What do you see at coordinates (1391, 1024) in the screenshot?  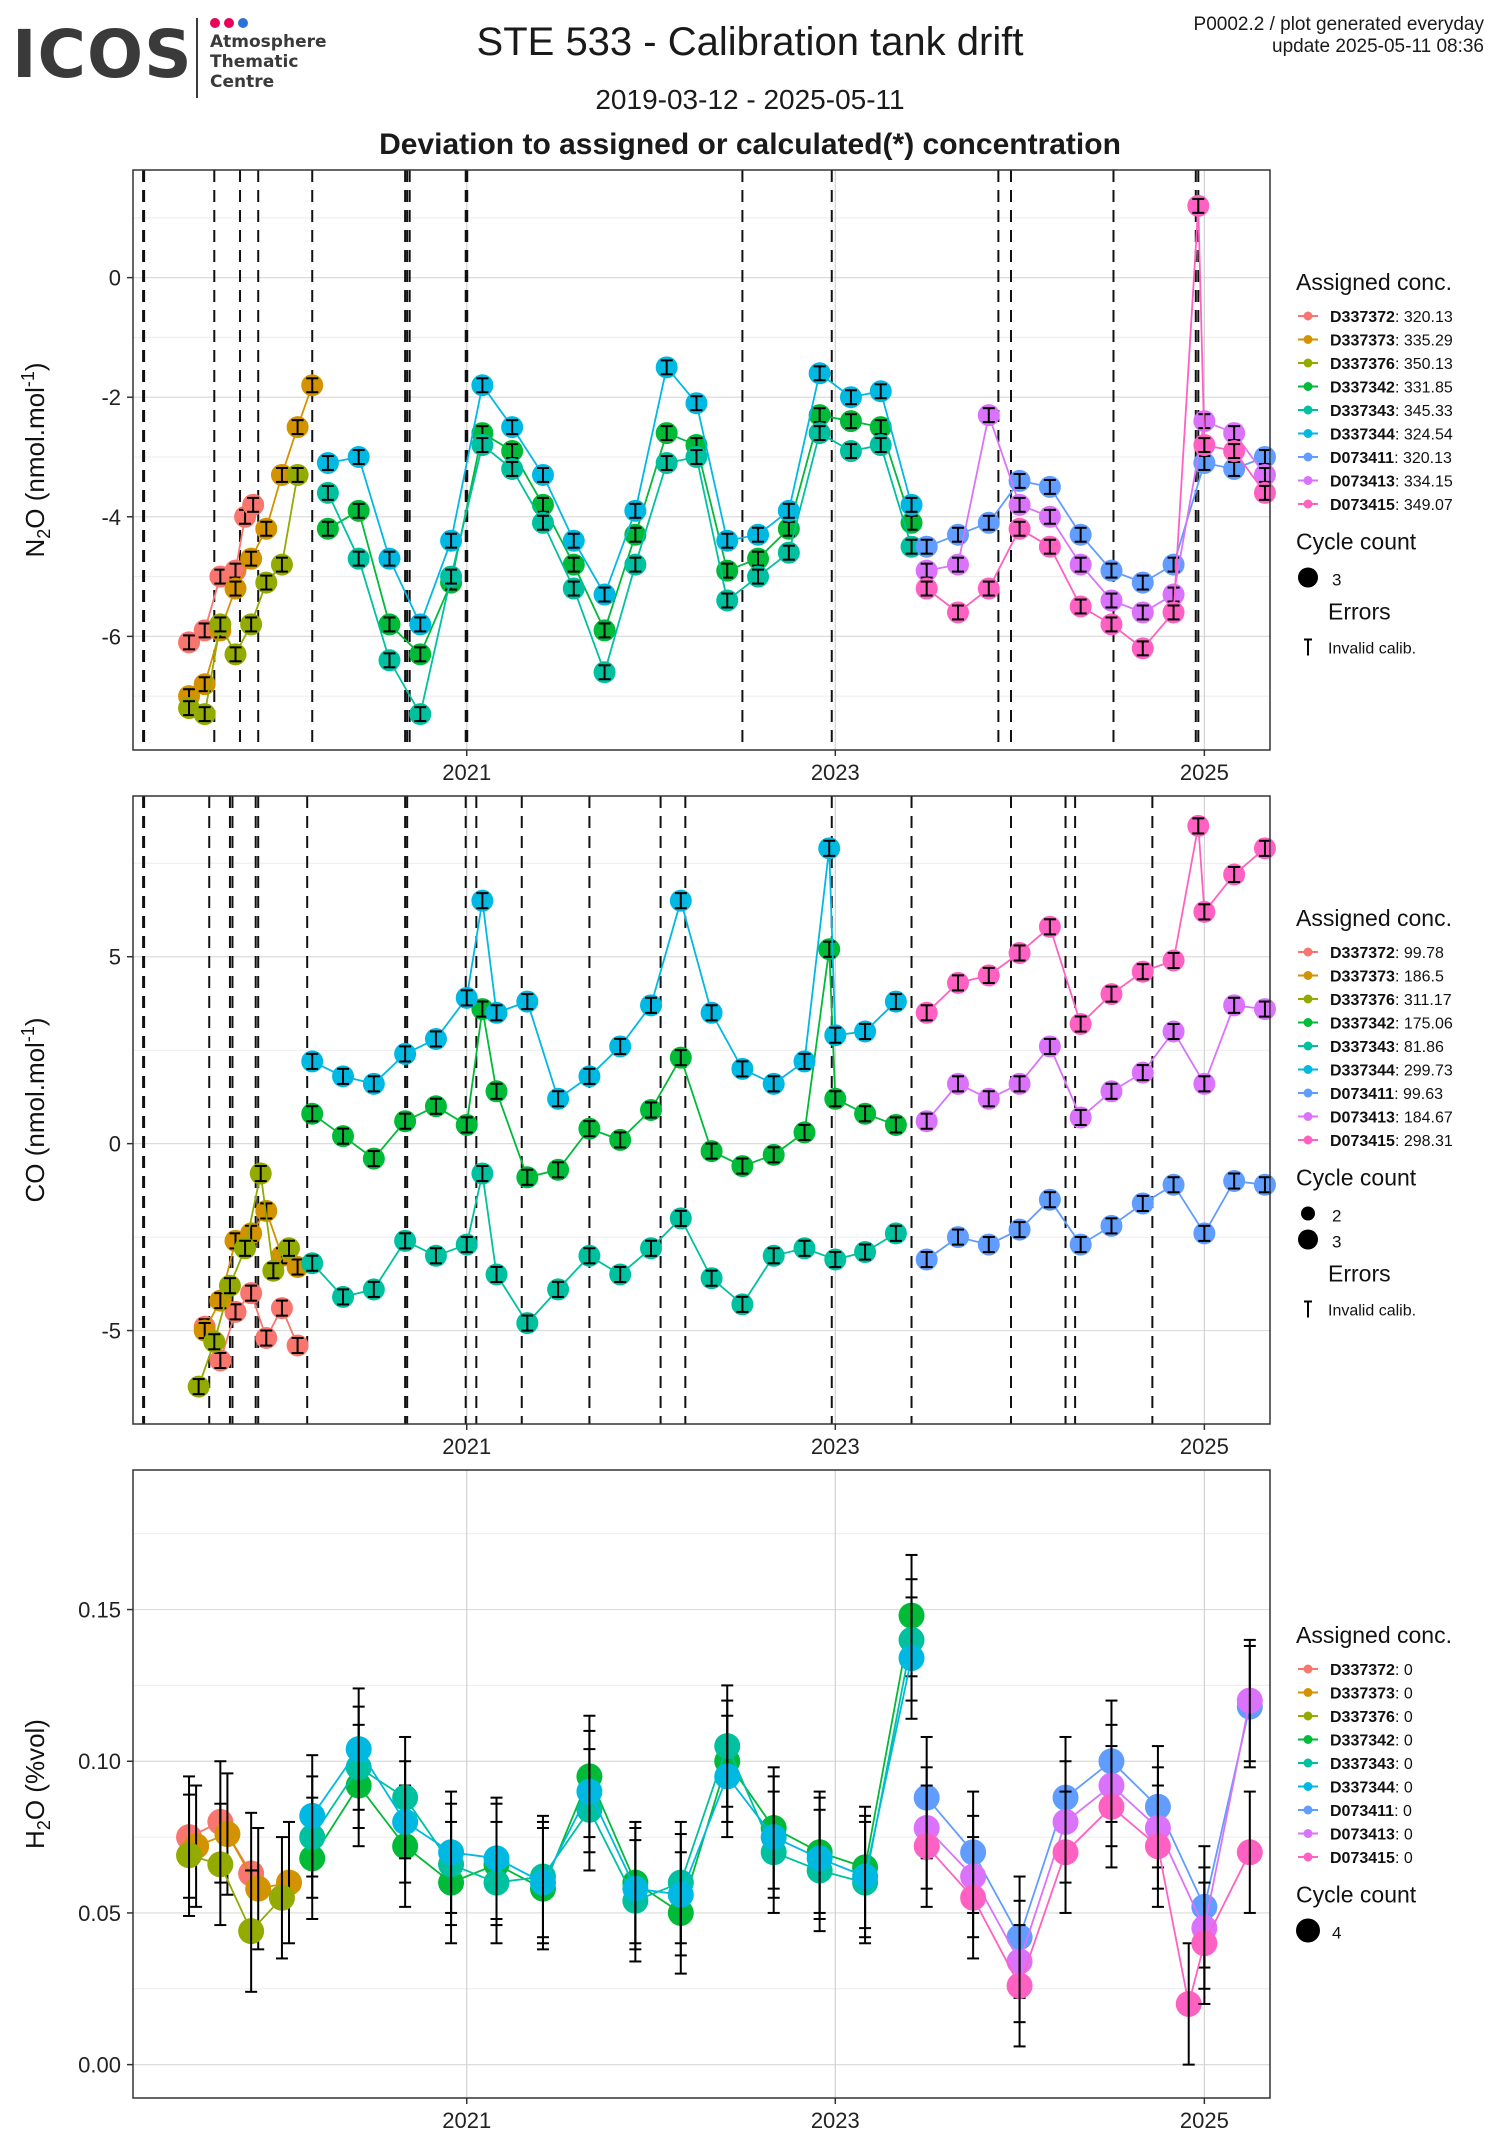 I see `legend-item: D337342: 175.06` at bounding box center [1391, 1024].